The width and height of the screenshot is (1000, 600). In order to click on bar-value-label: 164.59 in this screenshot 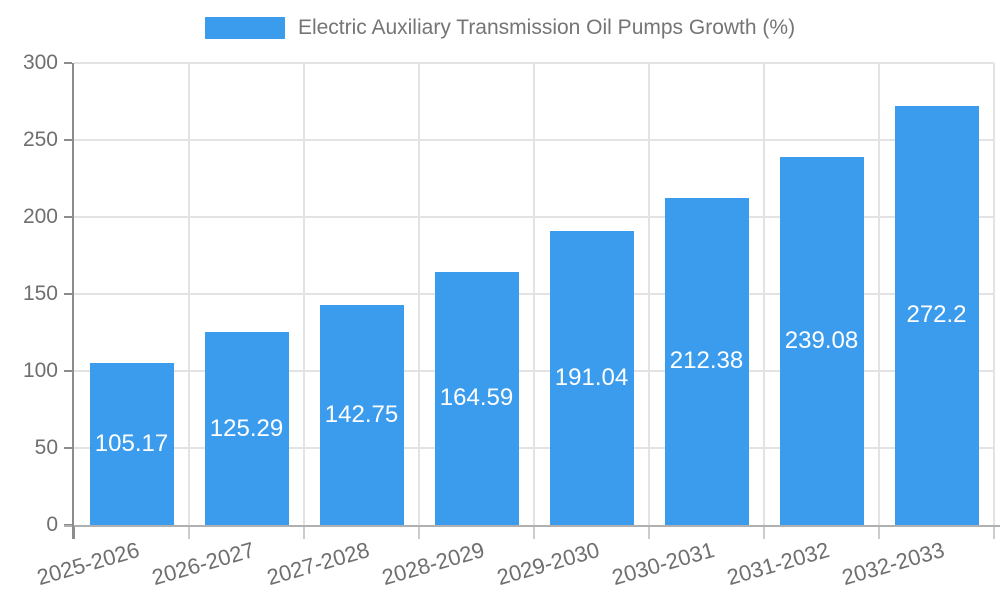, I will do `click(476, 398)`.